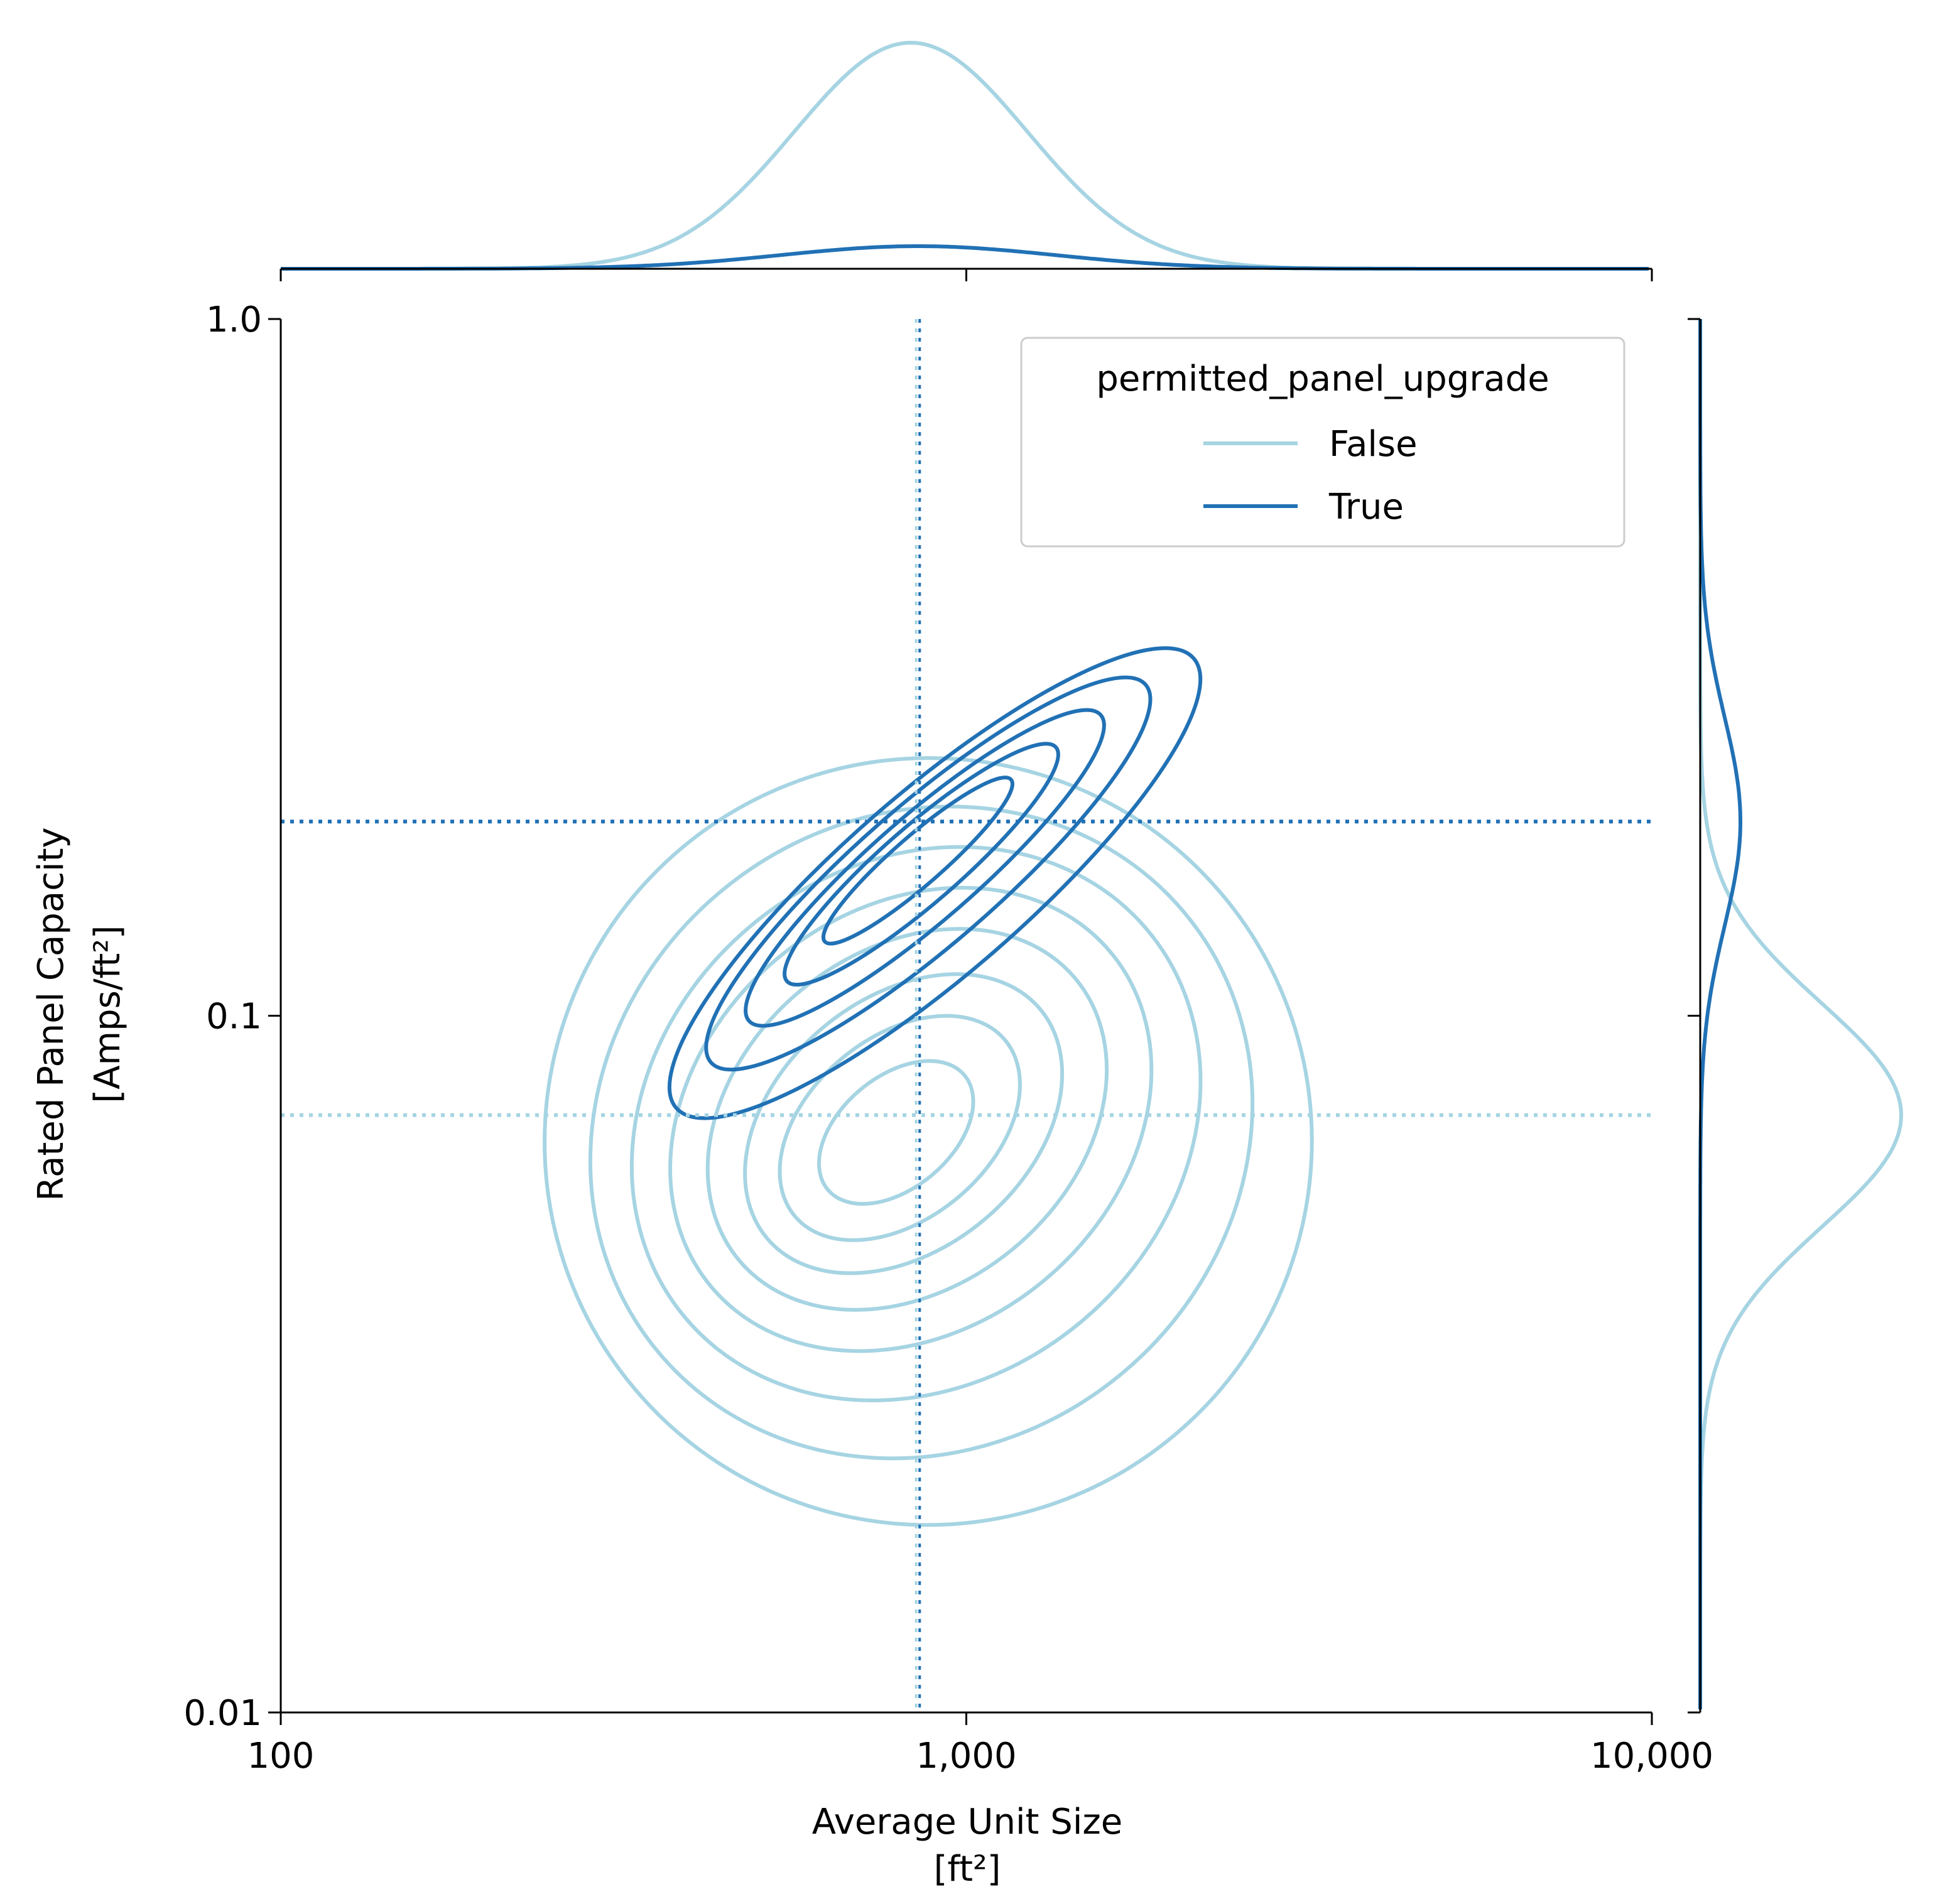 This screenshot has width=1937, height=1904. I want to click on legend-box, so click(1322, 442).